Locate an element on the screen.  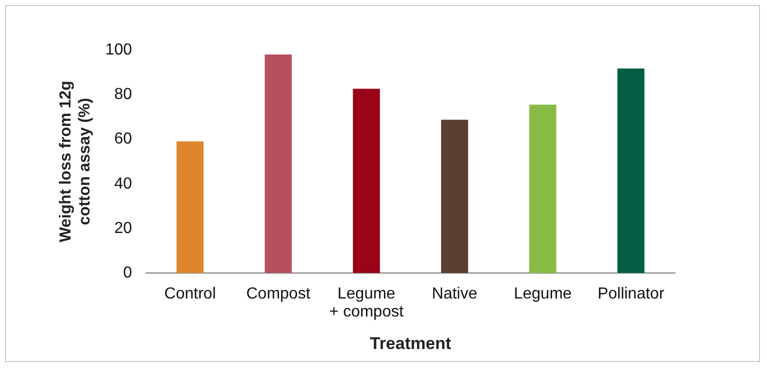
y-tick-label: 60 is located at coordinates (123, 139).